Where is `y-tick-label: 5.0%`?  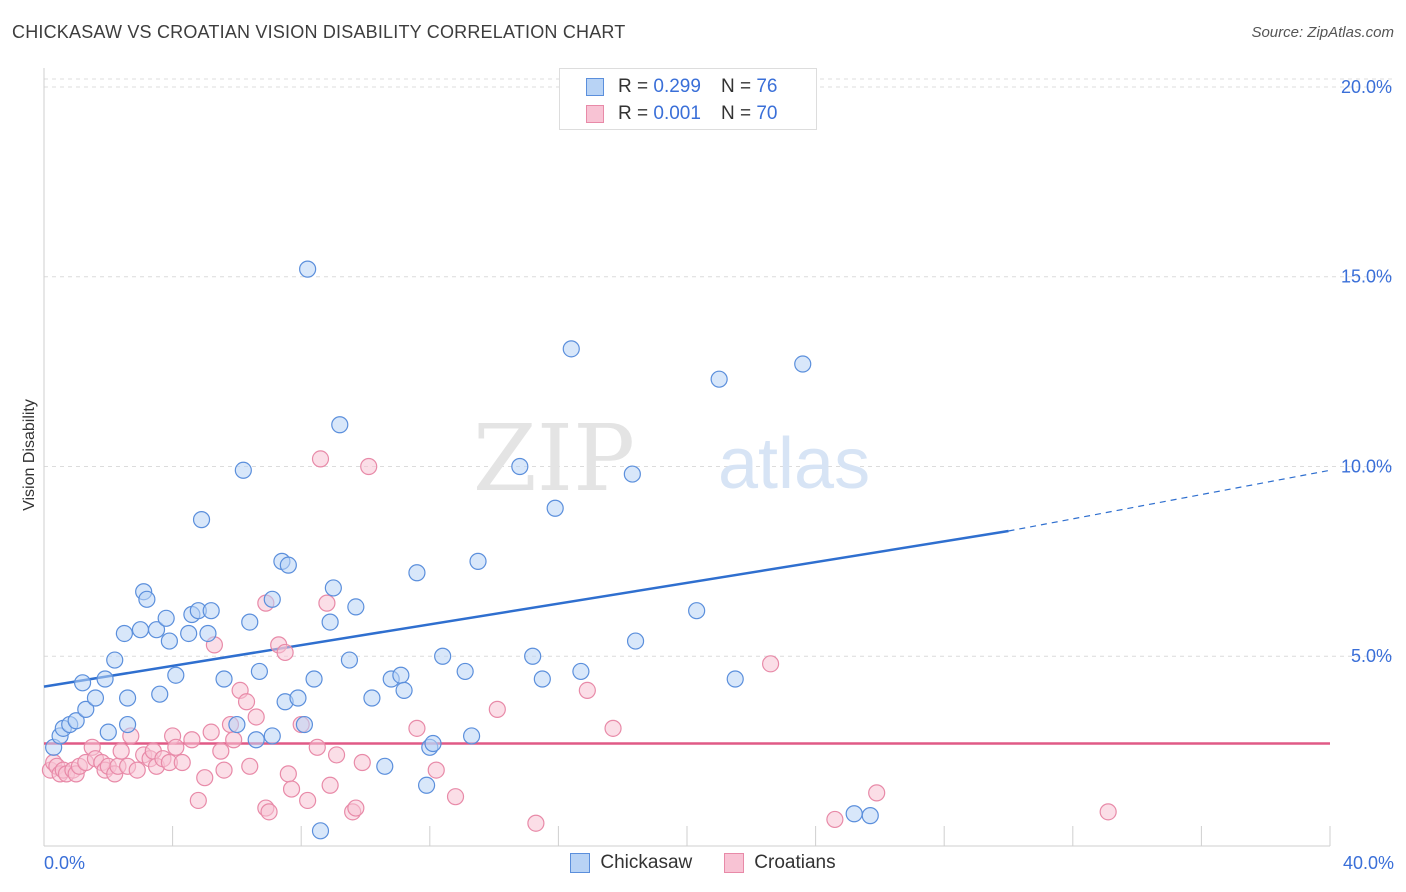
y-tick-label: 5.0% is located at coordinates (1371, 656).